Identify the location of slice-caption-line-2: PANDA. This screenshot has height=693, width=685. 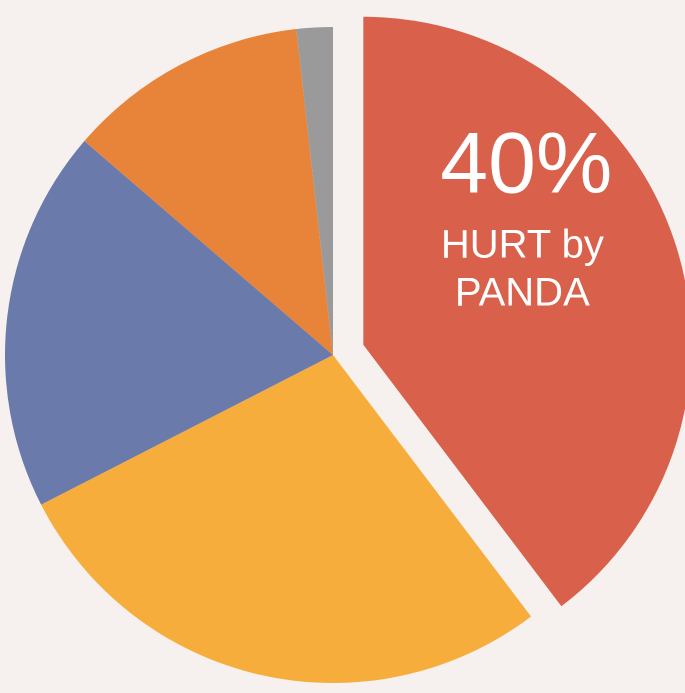
(522, 292).